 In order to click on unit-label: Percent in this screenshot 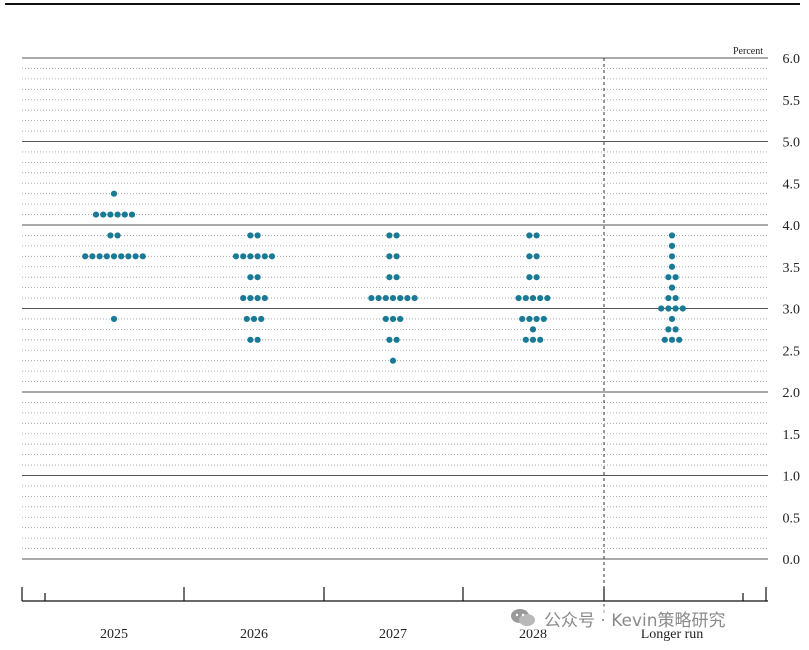, I will do `click(748, 51)`.